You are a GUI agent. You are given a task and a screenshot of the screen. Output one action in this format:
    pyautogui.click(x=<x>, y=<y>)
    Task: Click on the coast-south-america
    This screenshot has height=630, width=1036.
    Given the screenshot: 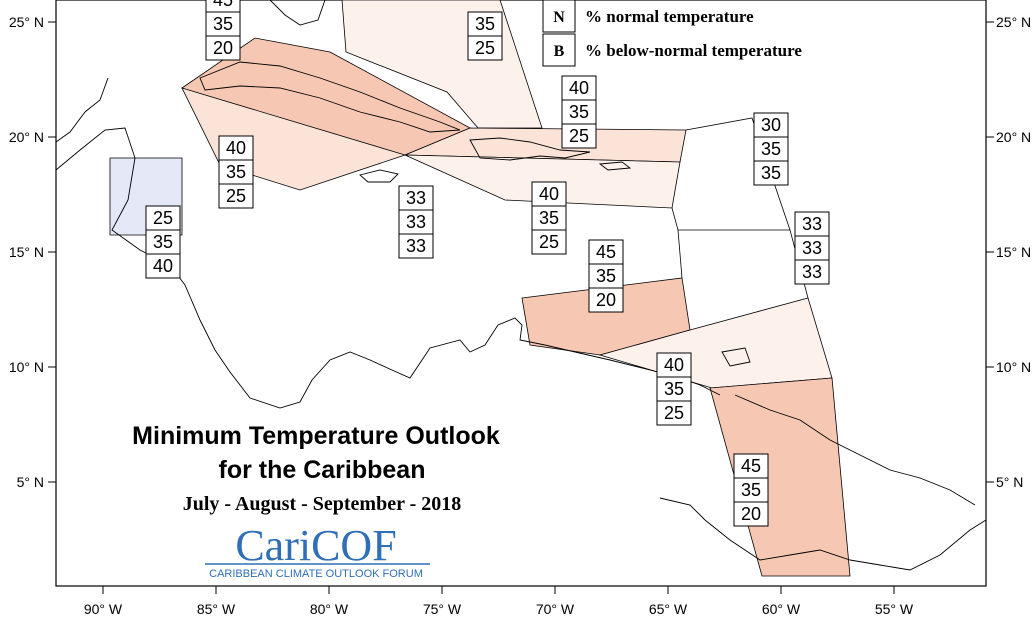 What is the action you would take?
    pyautogui.click(x=823, y=534)
    